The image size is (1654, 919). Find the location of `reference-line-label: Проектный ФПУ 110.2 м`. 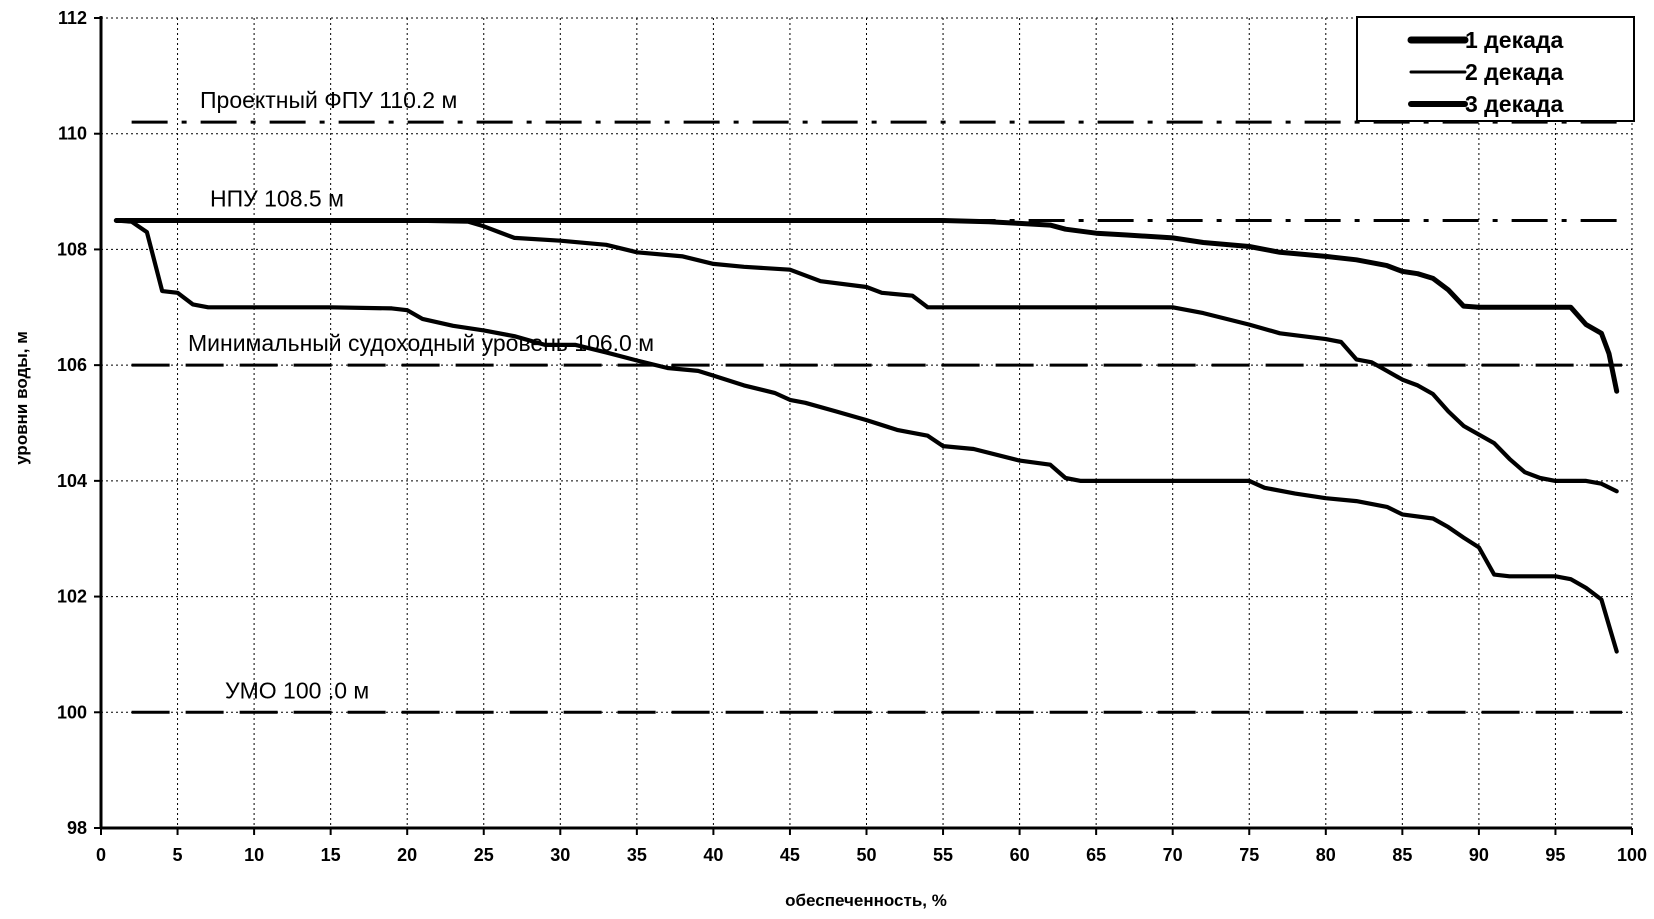

reference-line-label: Проектный ФПУ 110.2 м is located at coordinates (328, 100).